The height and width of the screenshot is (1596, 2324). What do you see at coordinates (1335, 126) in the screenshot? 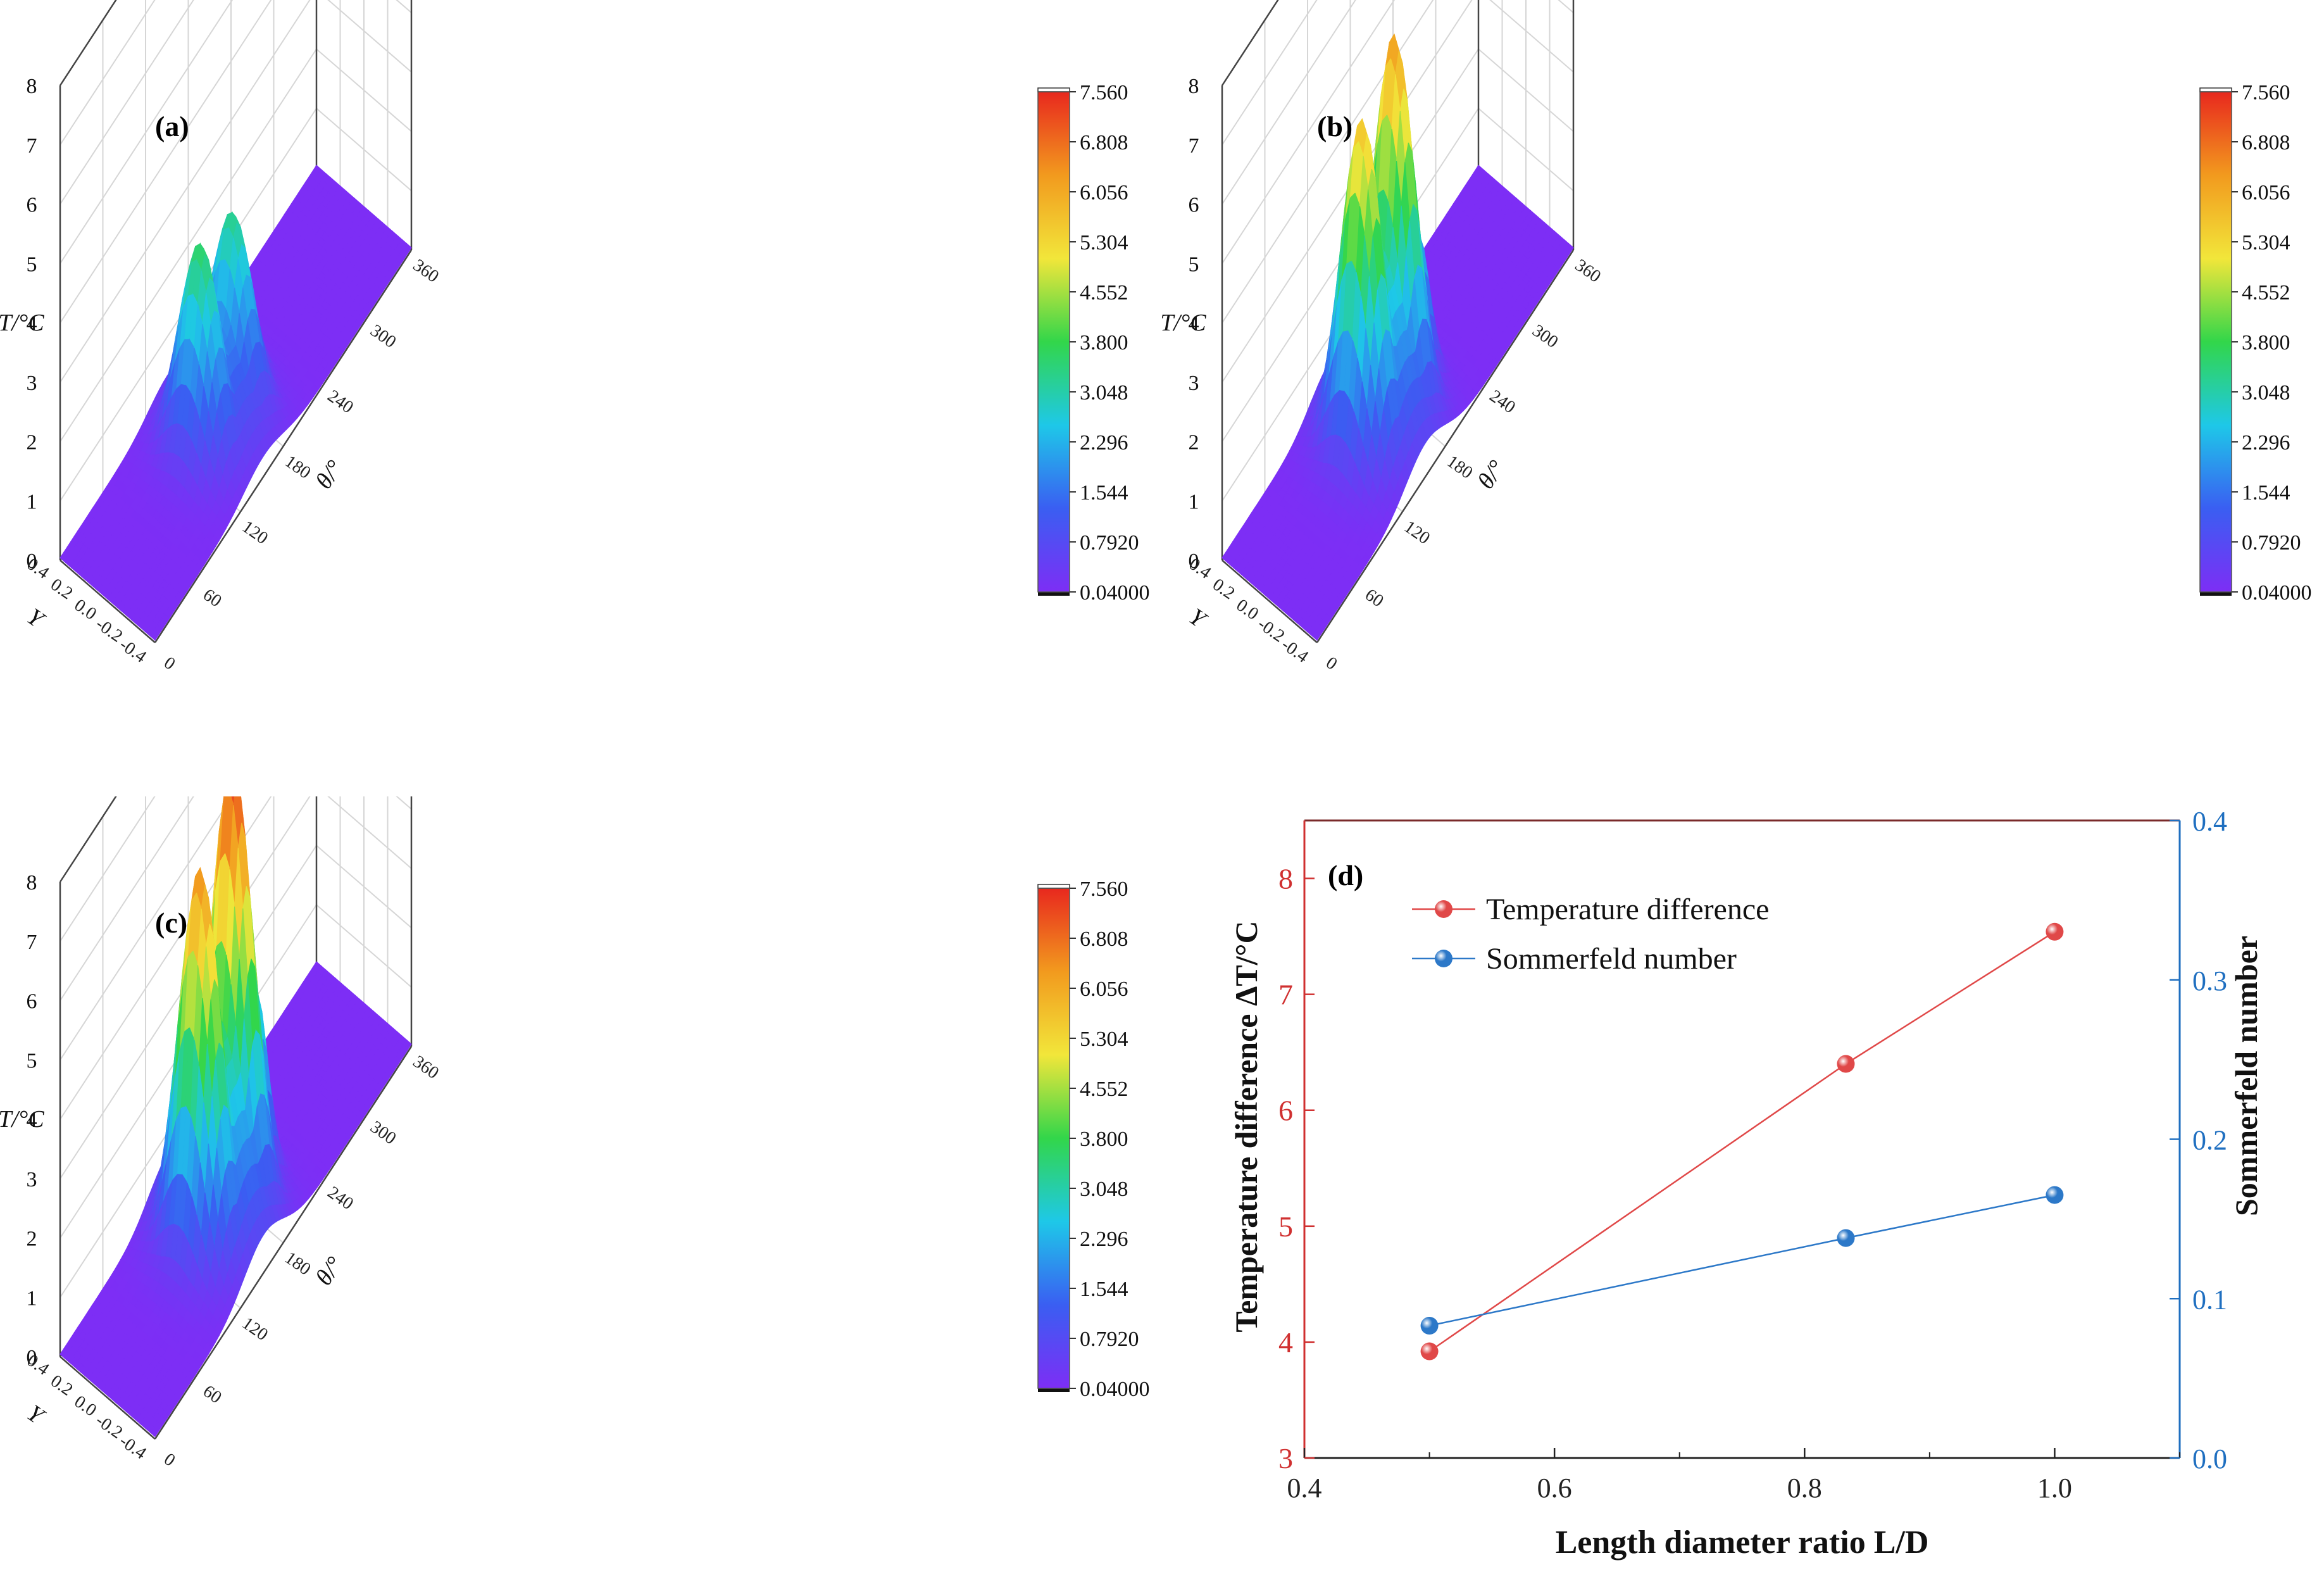
I see `panel-label: (b)` at bounding box center [1335, 126].